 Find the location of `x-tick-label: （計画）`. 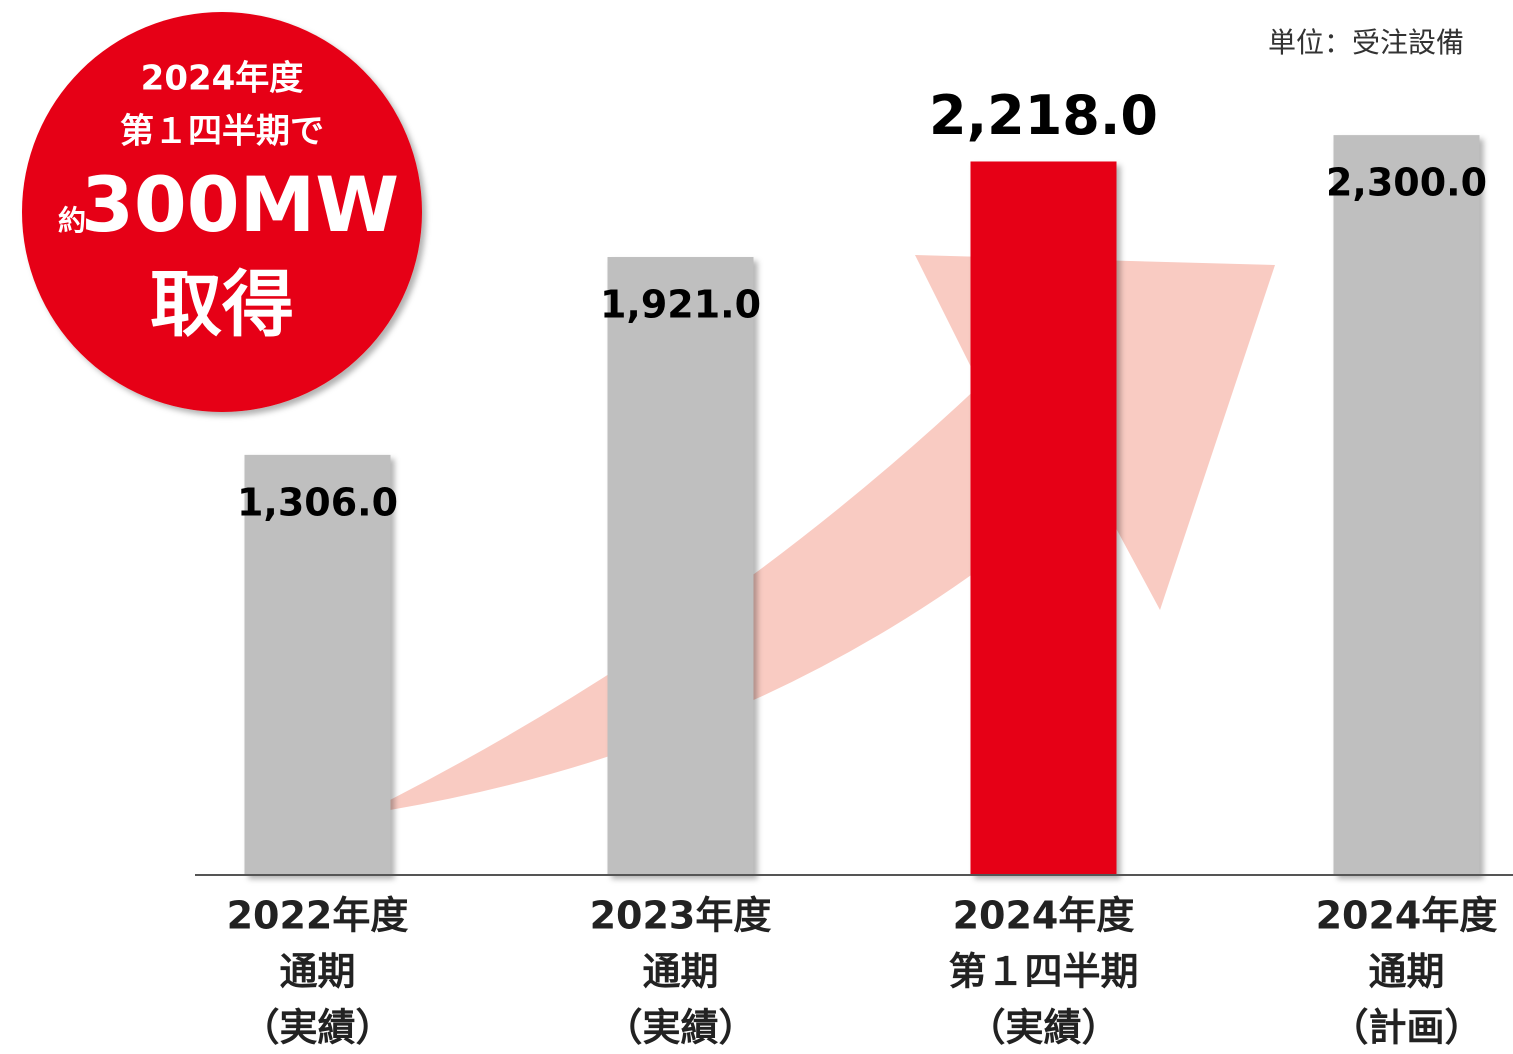

x-tick-label: （計画） is located at coordinates (1406, 1028).